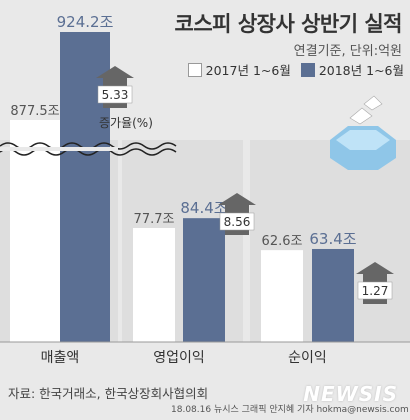 The width and height of the screenshot is (410, 420). I want to click on legend-label-2018: 2018년 1~6월, so click(361, 70).